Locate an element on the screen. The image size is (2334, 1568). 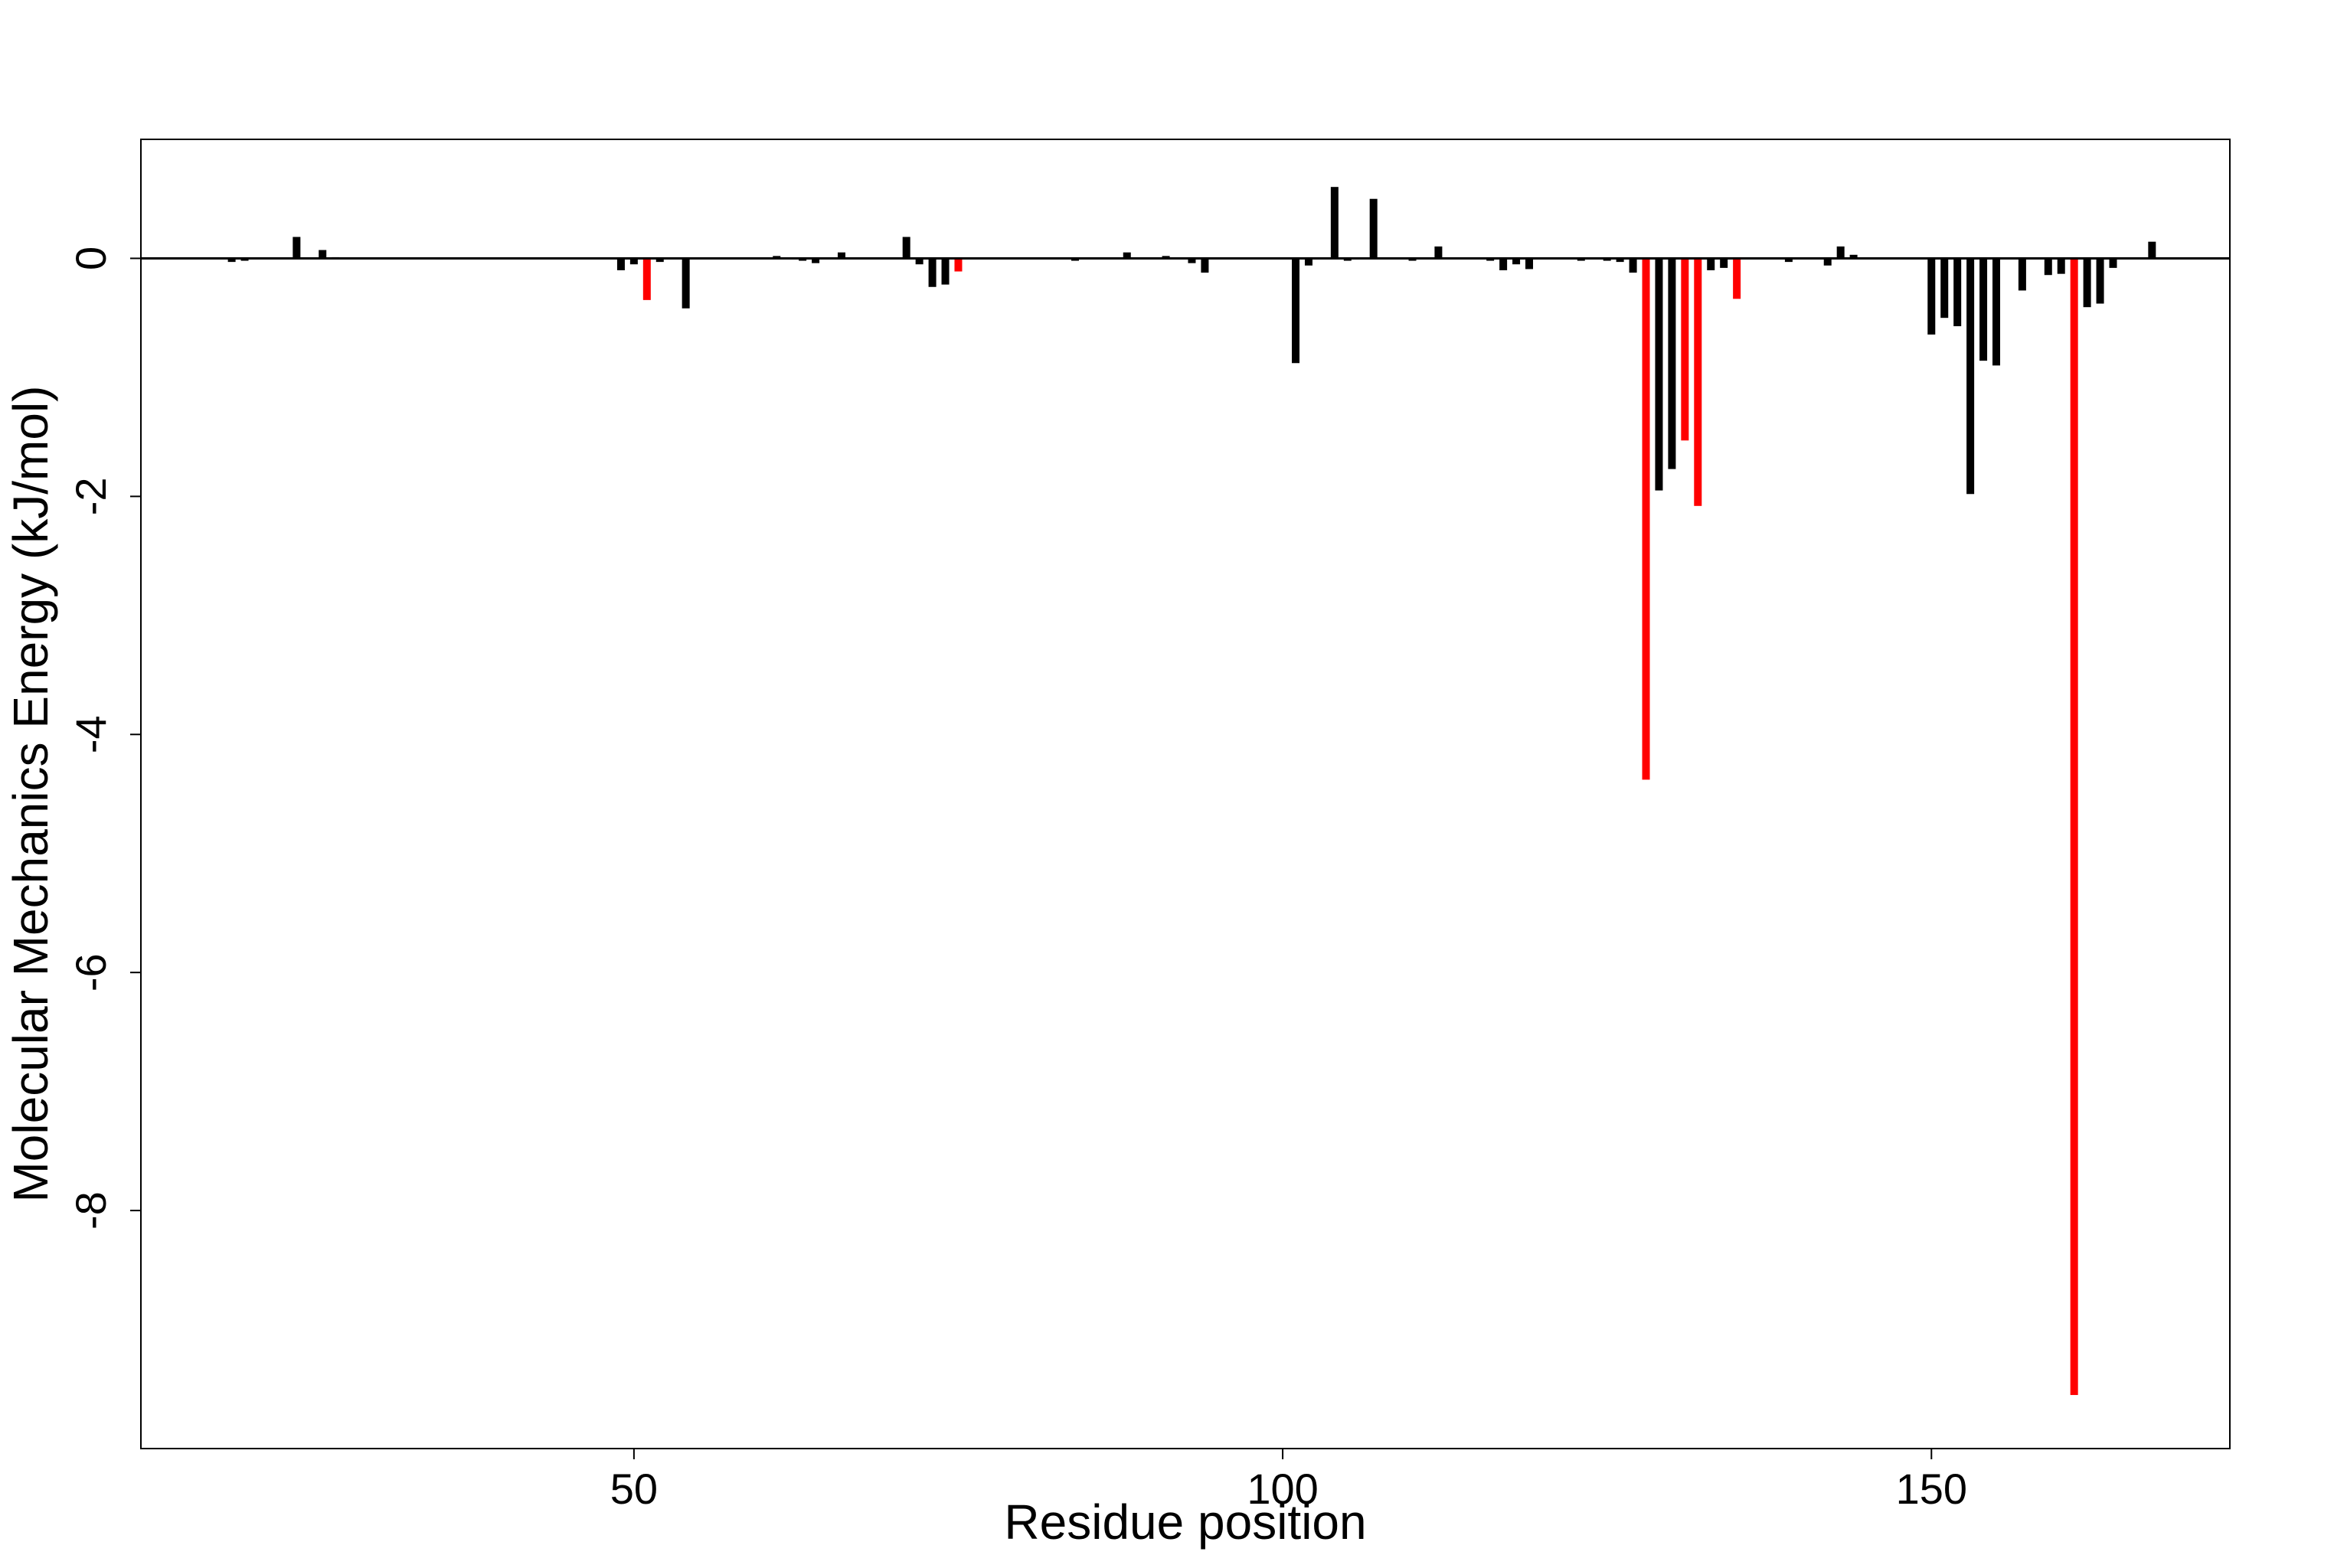
x-tick-label: 100 is located at coordinates (1282, 1489).